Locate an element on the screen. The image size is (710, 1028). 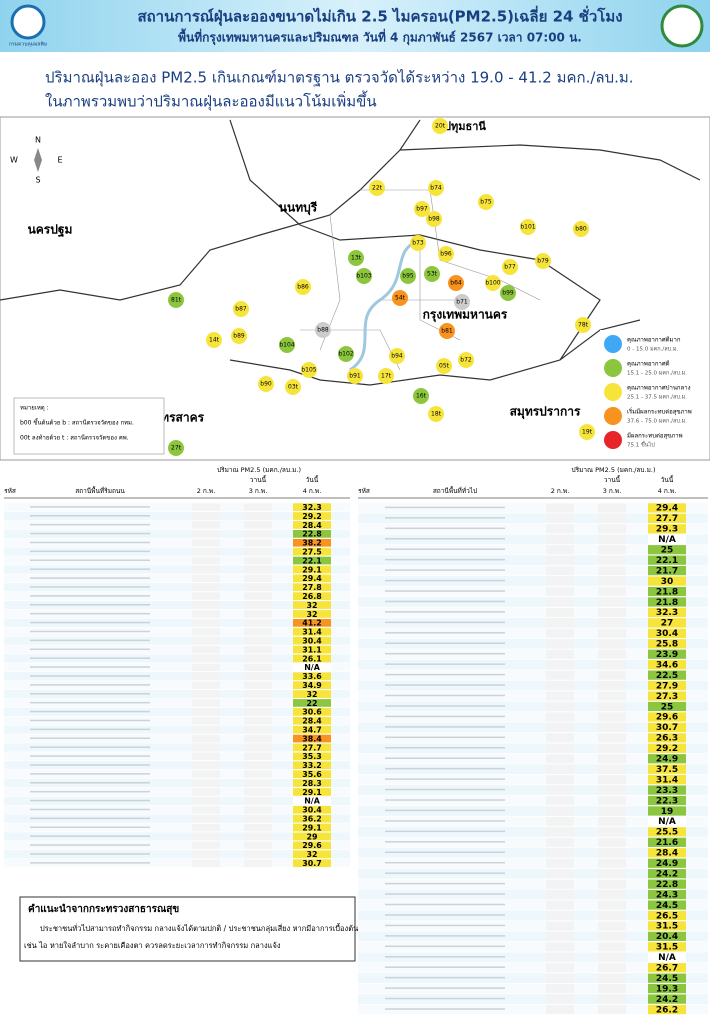
station-label: b89 is located at coordinates (239, 336).